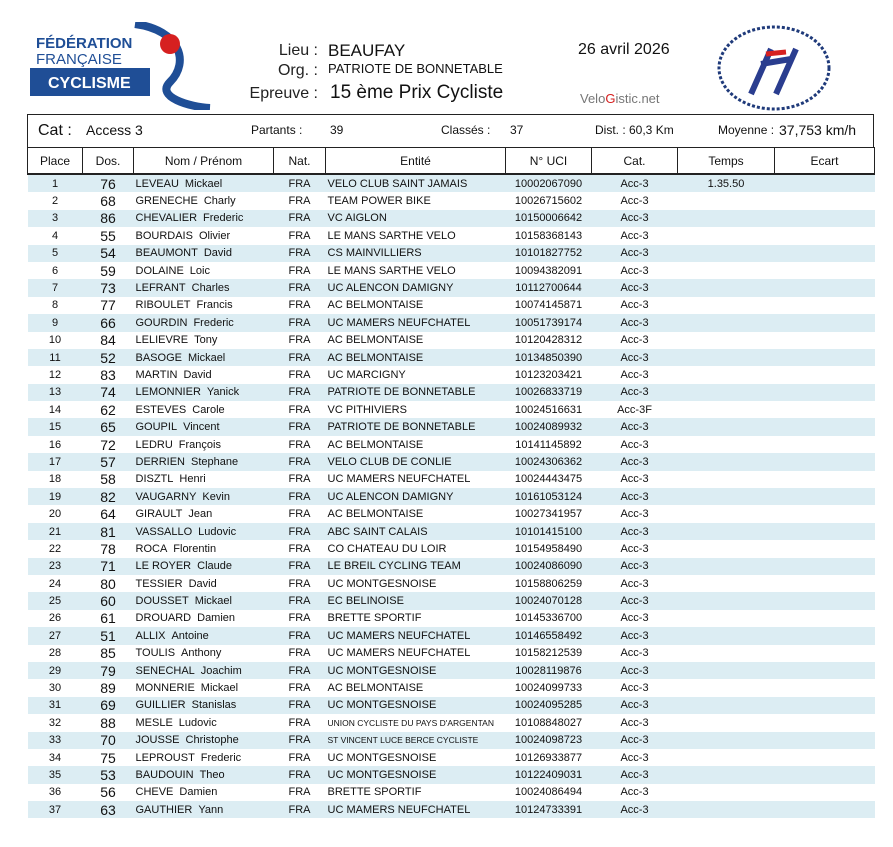  Describe the element at coordinates (824, 161) in the screenshot. I see `column-header: Ecart` at that location.